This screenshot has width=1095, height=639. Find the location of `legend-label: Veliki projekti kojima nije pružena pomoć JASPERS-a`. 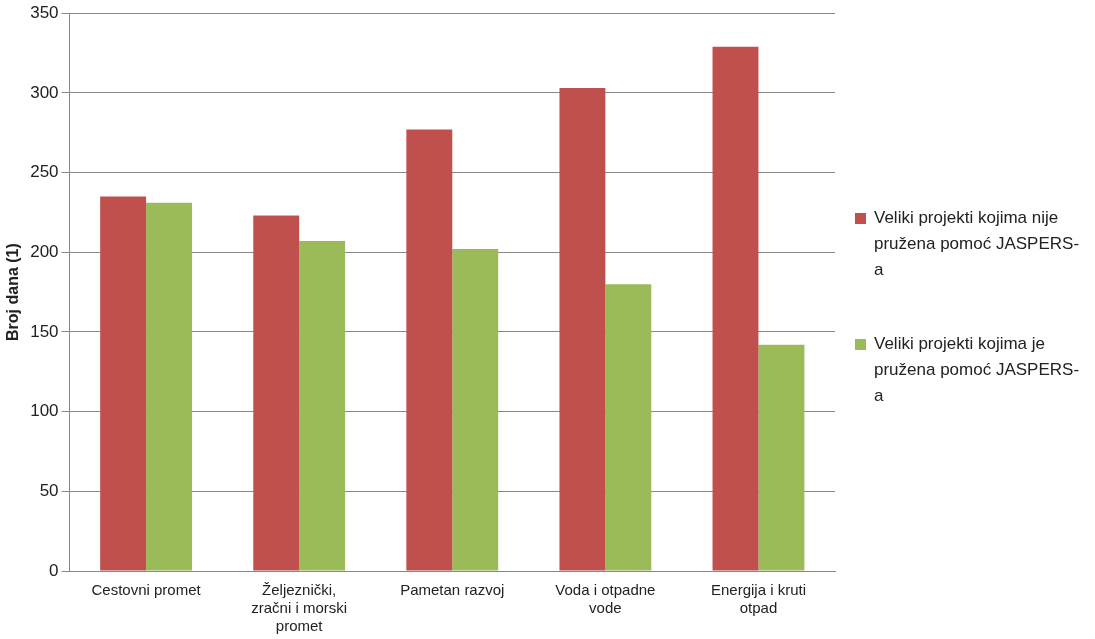

legend-label: Veliki projekti kojima nije pružena pomoć JASPERS-a is located at coordinates (977, 244).